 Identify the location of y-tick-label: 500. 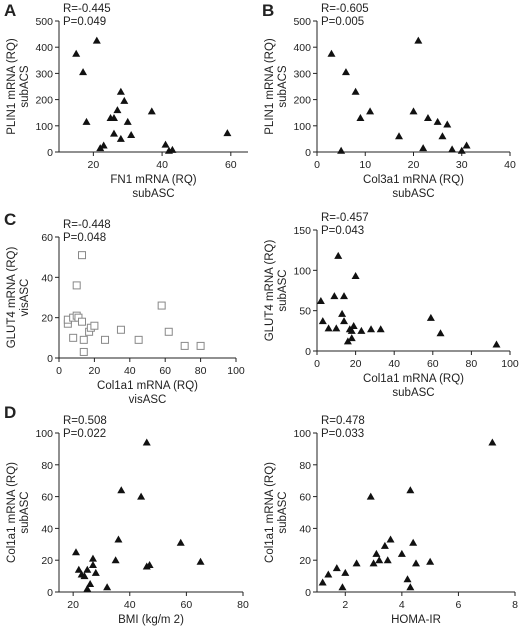
(44, 22).